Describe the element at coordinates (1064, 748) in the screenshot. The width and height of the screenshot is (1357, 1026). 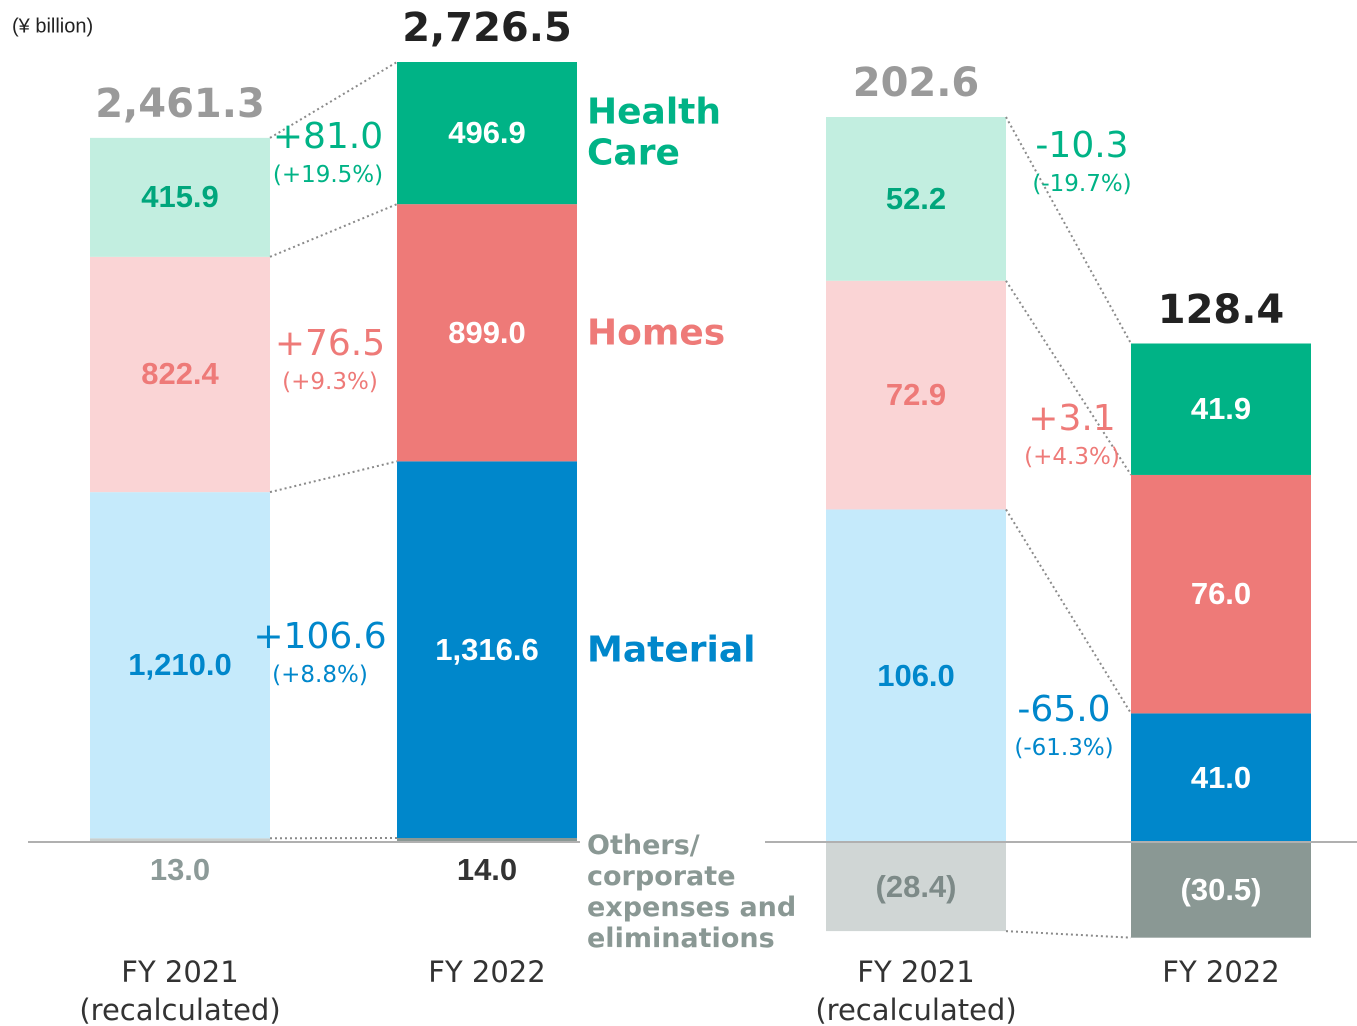
I see `change-pct-label: (-61.3%)` at that location.